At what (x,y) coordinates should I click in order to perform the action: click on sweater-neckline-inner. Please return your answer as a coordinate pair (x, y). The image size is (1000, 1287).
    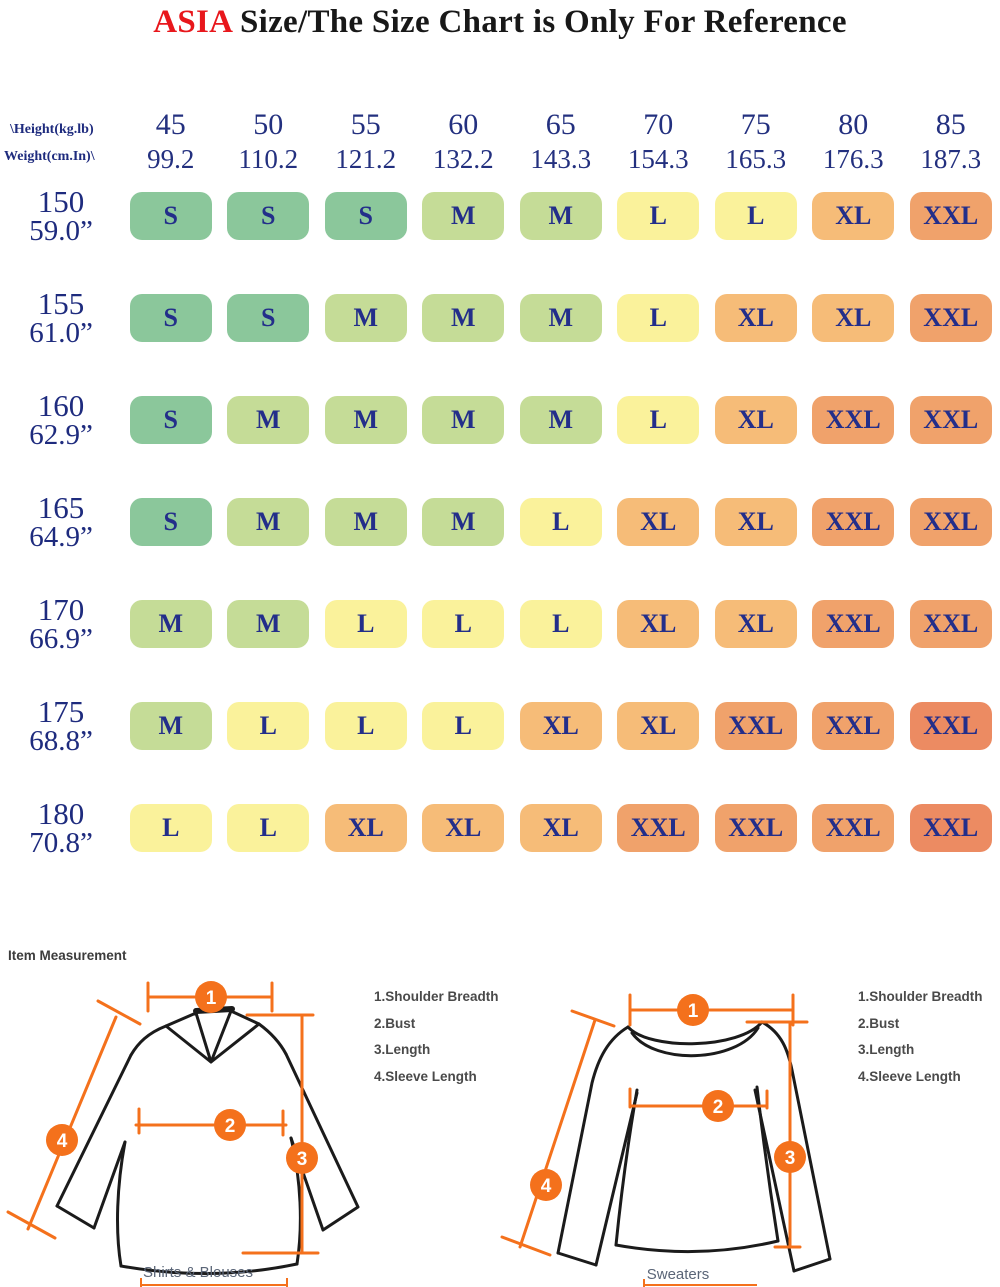
    Looking at the image, I should click on (695, 1042).